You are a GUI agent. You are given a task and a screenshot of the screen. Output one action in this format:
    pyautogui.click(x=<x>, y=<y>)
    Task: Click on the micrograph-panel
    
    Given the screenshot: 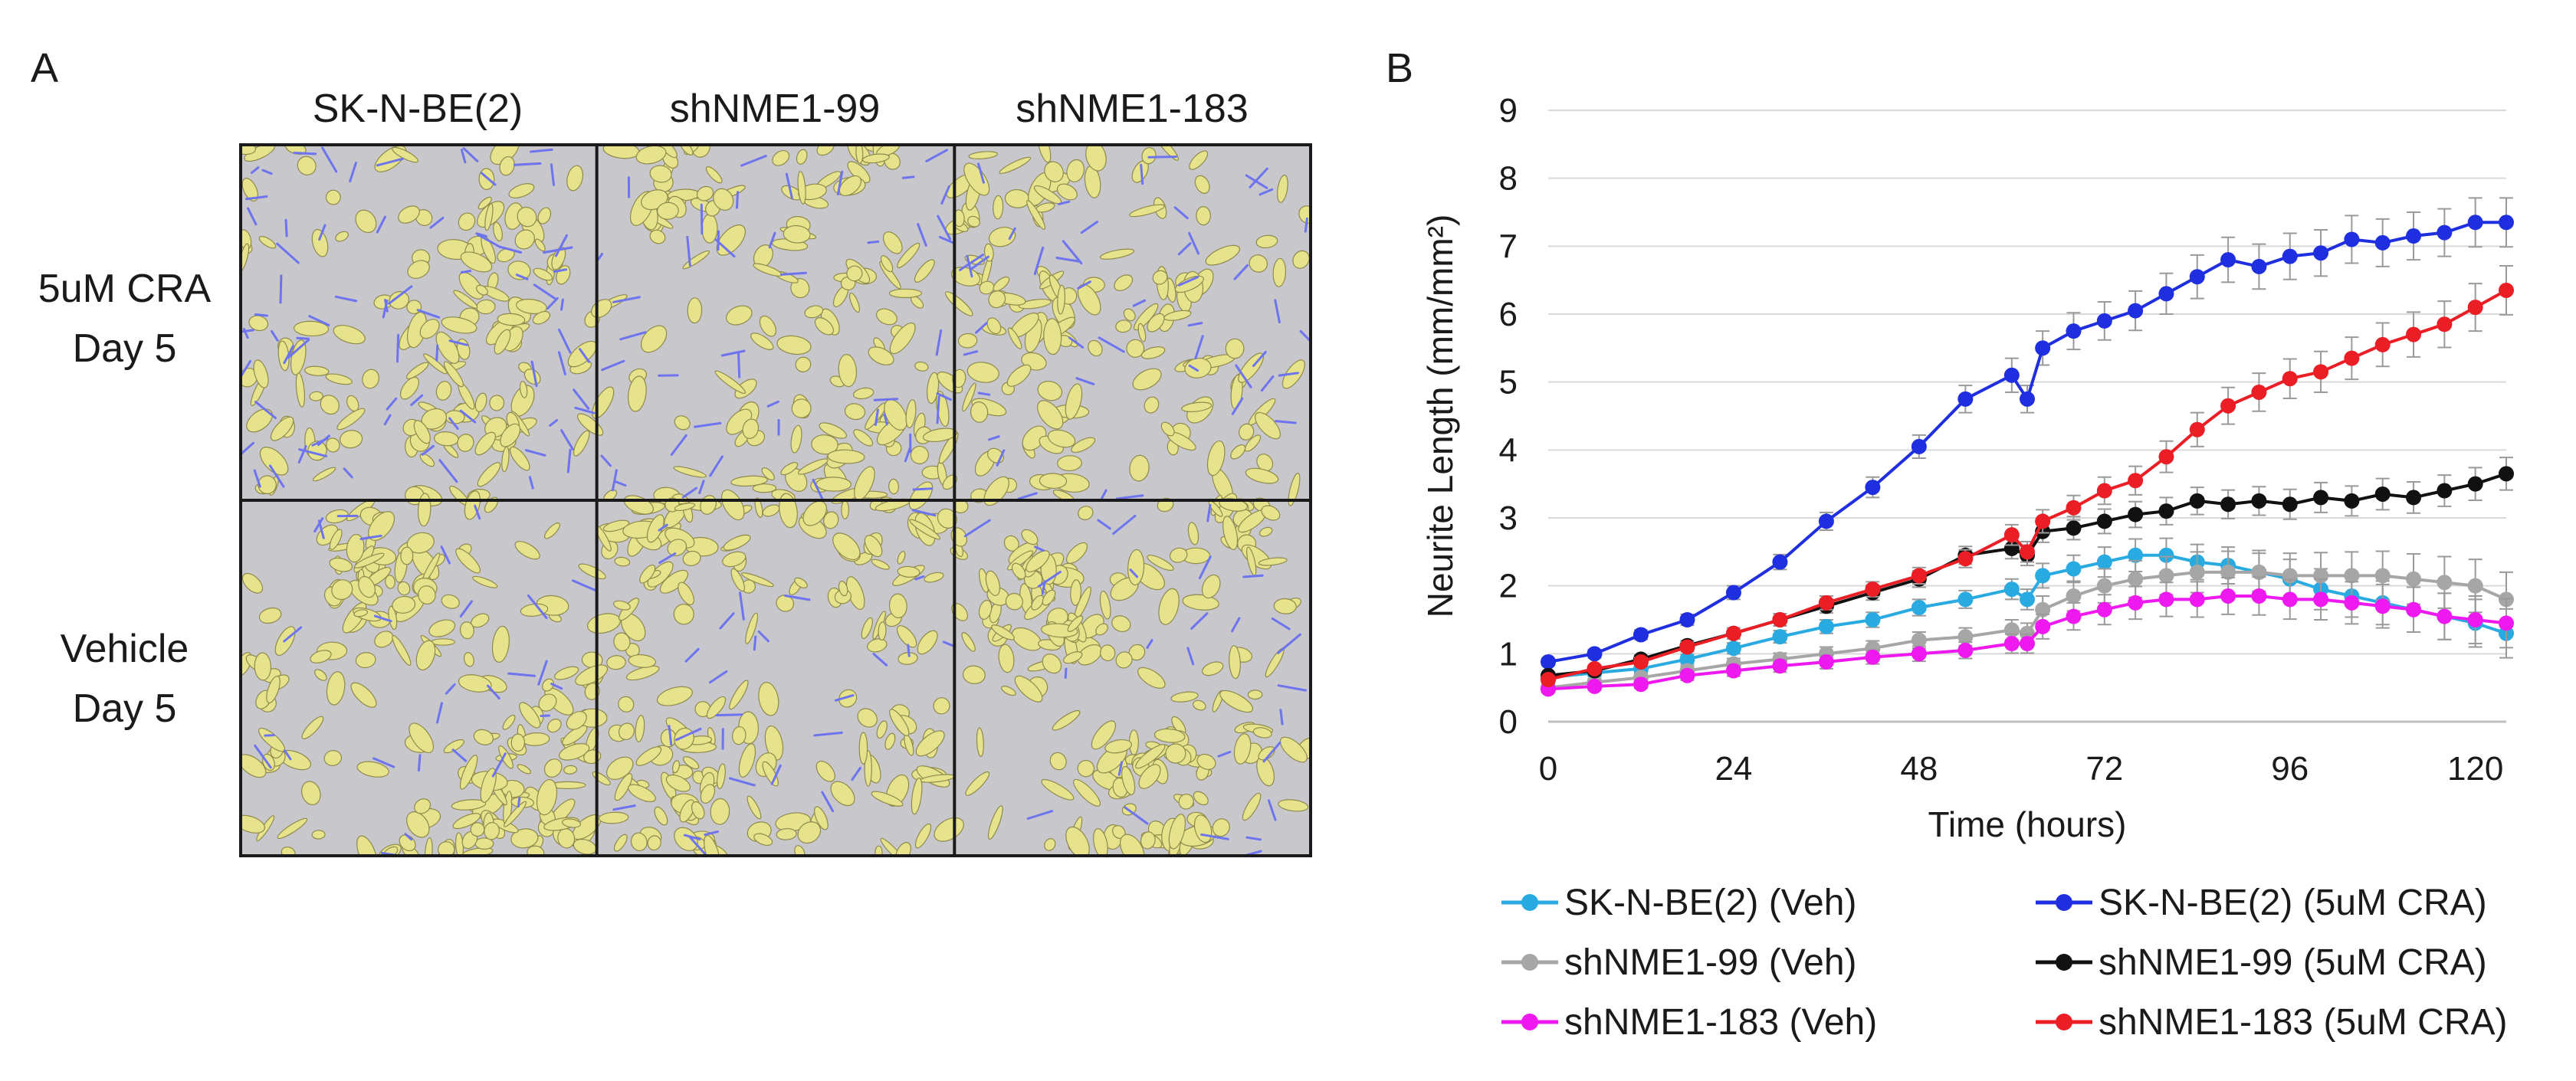 What is the action you would take?
    pyautogui.click(x=777, y=326)
    